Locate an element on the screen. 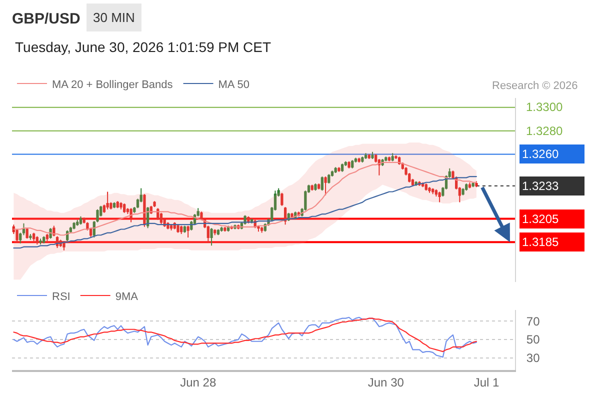  y-tick-label: 50 is located at coordinates (533, 339).